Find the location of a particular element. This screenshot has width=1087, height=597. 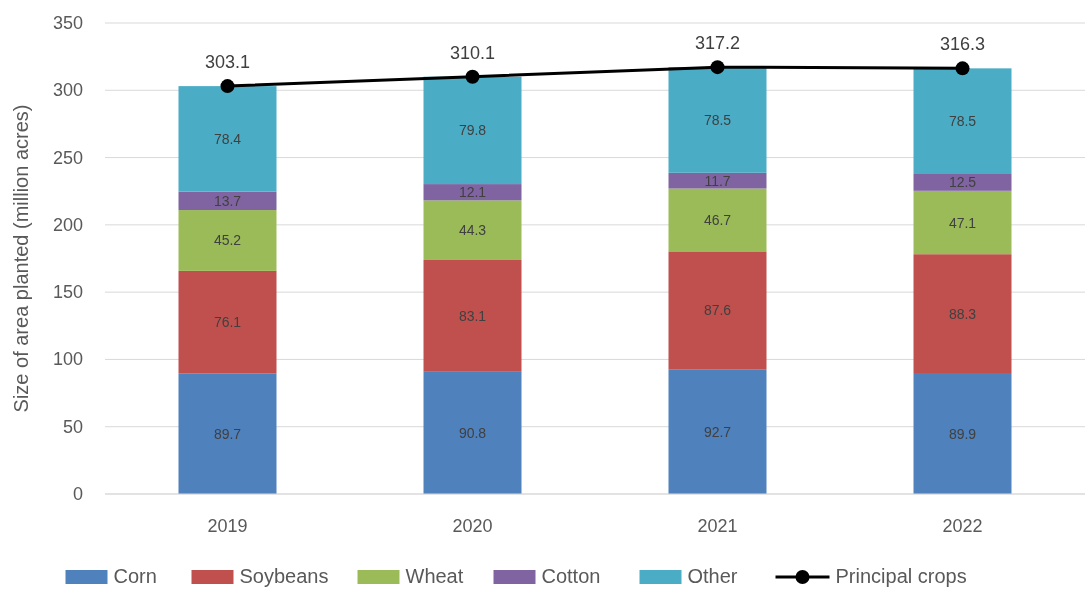

legend-label: Wheat is located at coordinates (434, 576).